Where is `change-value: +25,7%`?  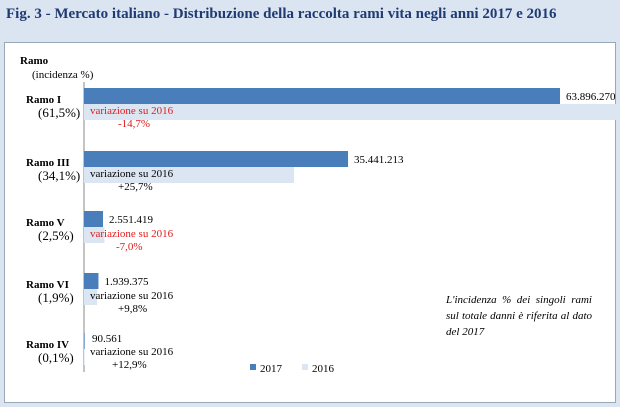
change-value: +25,7% is located at coordinates (135, 187).